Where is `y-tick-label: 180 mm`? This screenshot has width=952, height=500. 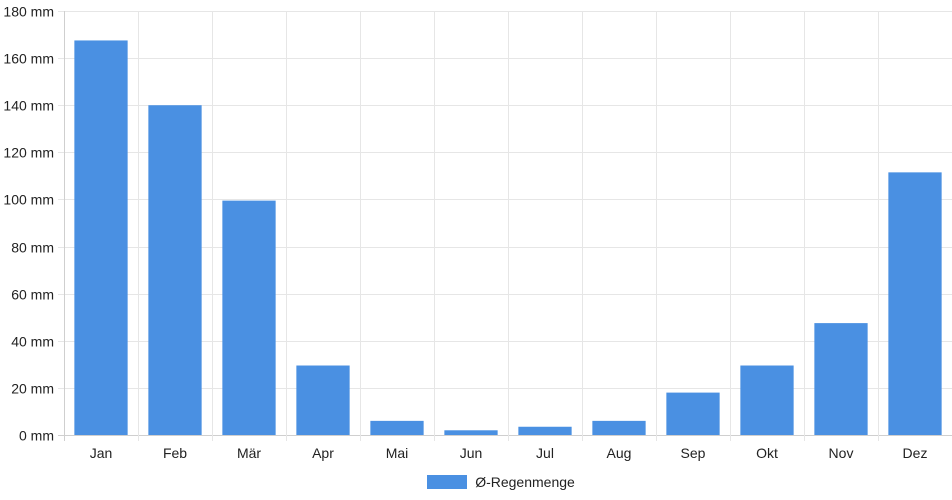
y-tick-label: 180 mm is located at coordinates (28, 12).